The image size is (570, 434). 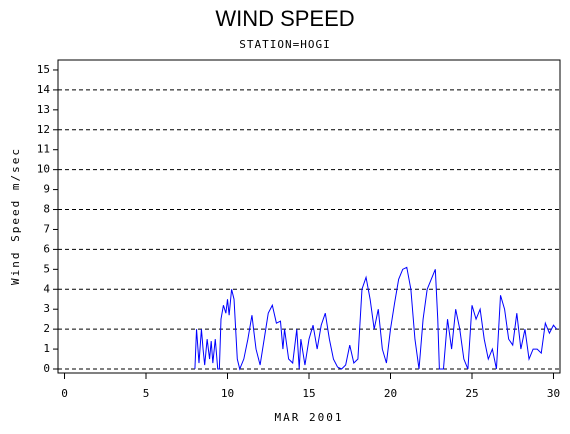 I want to click on y-tick-label: 7, so click(x=46, y=228).